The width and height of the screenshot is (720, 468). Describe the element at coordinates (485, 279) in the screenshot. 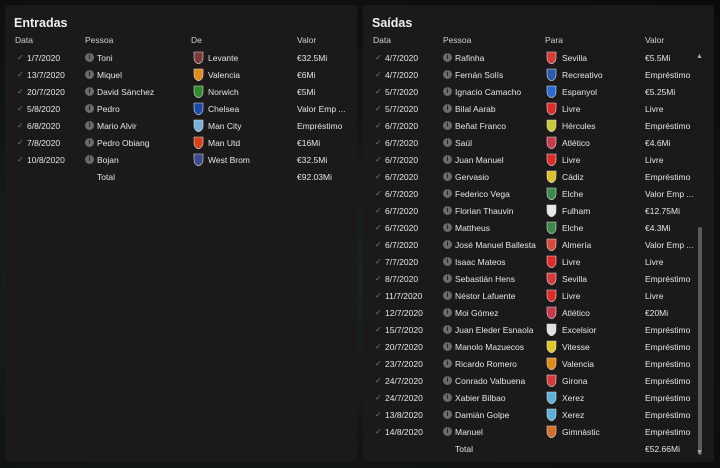

I see `person-link: Sebastián Hens` at that location.